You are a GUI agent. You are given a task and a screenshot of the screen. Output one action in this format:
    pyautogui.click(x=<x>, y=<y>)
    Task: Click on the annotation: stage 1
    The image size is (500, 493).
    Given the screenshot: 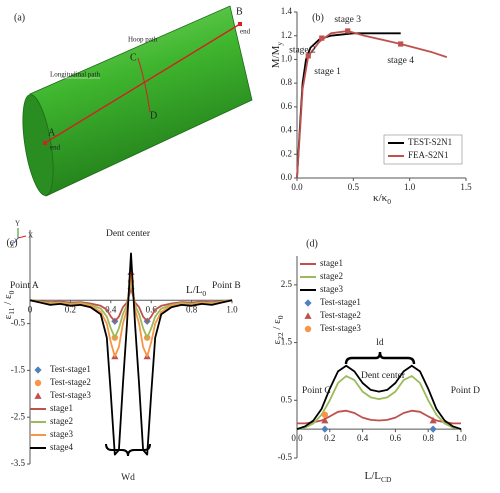 What is the action you would take?
    pyautogui.click(x=327, y=72)
    